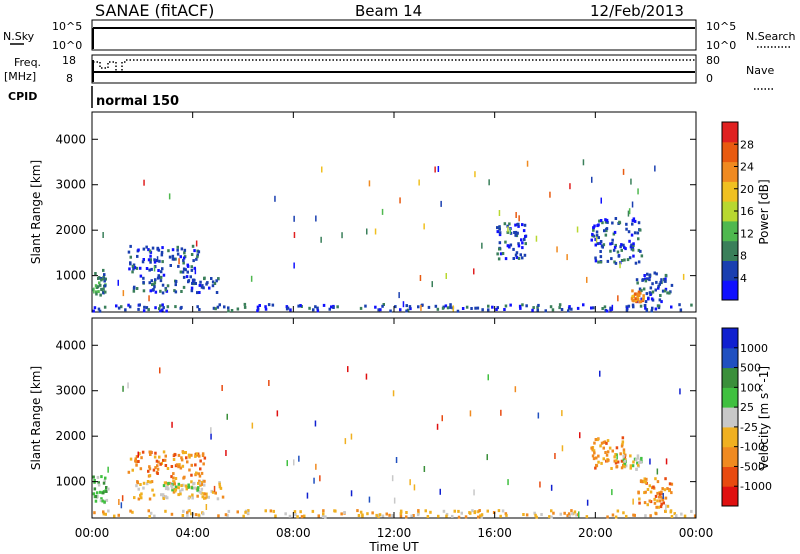  What do you see at coordinates (747, 407) in the screenshot?
I see `velocity-colorbar-tick-label: 25` at bounding box center [747, 407].